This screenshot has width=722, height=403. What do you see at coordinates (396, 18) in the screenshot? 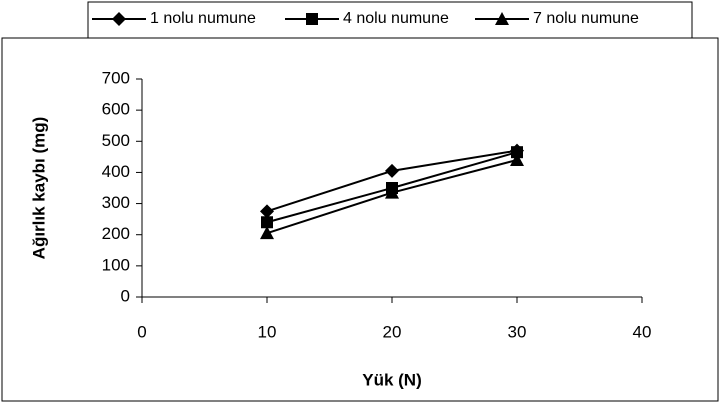
I see `legend-label: 4 nolu numune` at bounding box center [396, 18].